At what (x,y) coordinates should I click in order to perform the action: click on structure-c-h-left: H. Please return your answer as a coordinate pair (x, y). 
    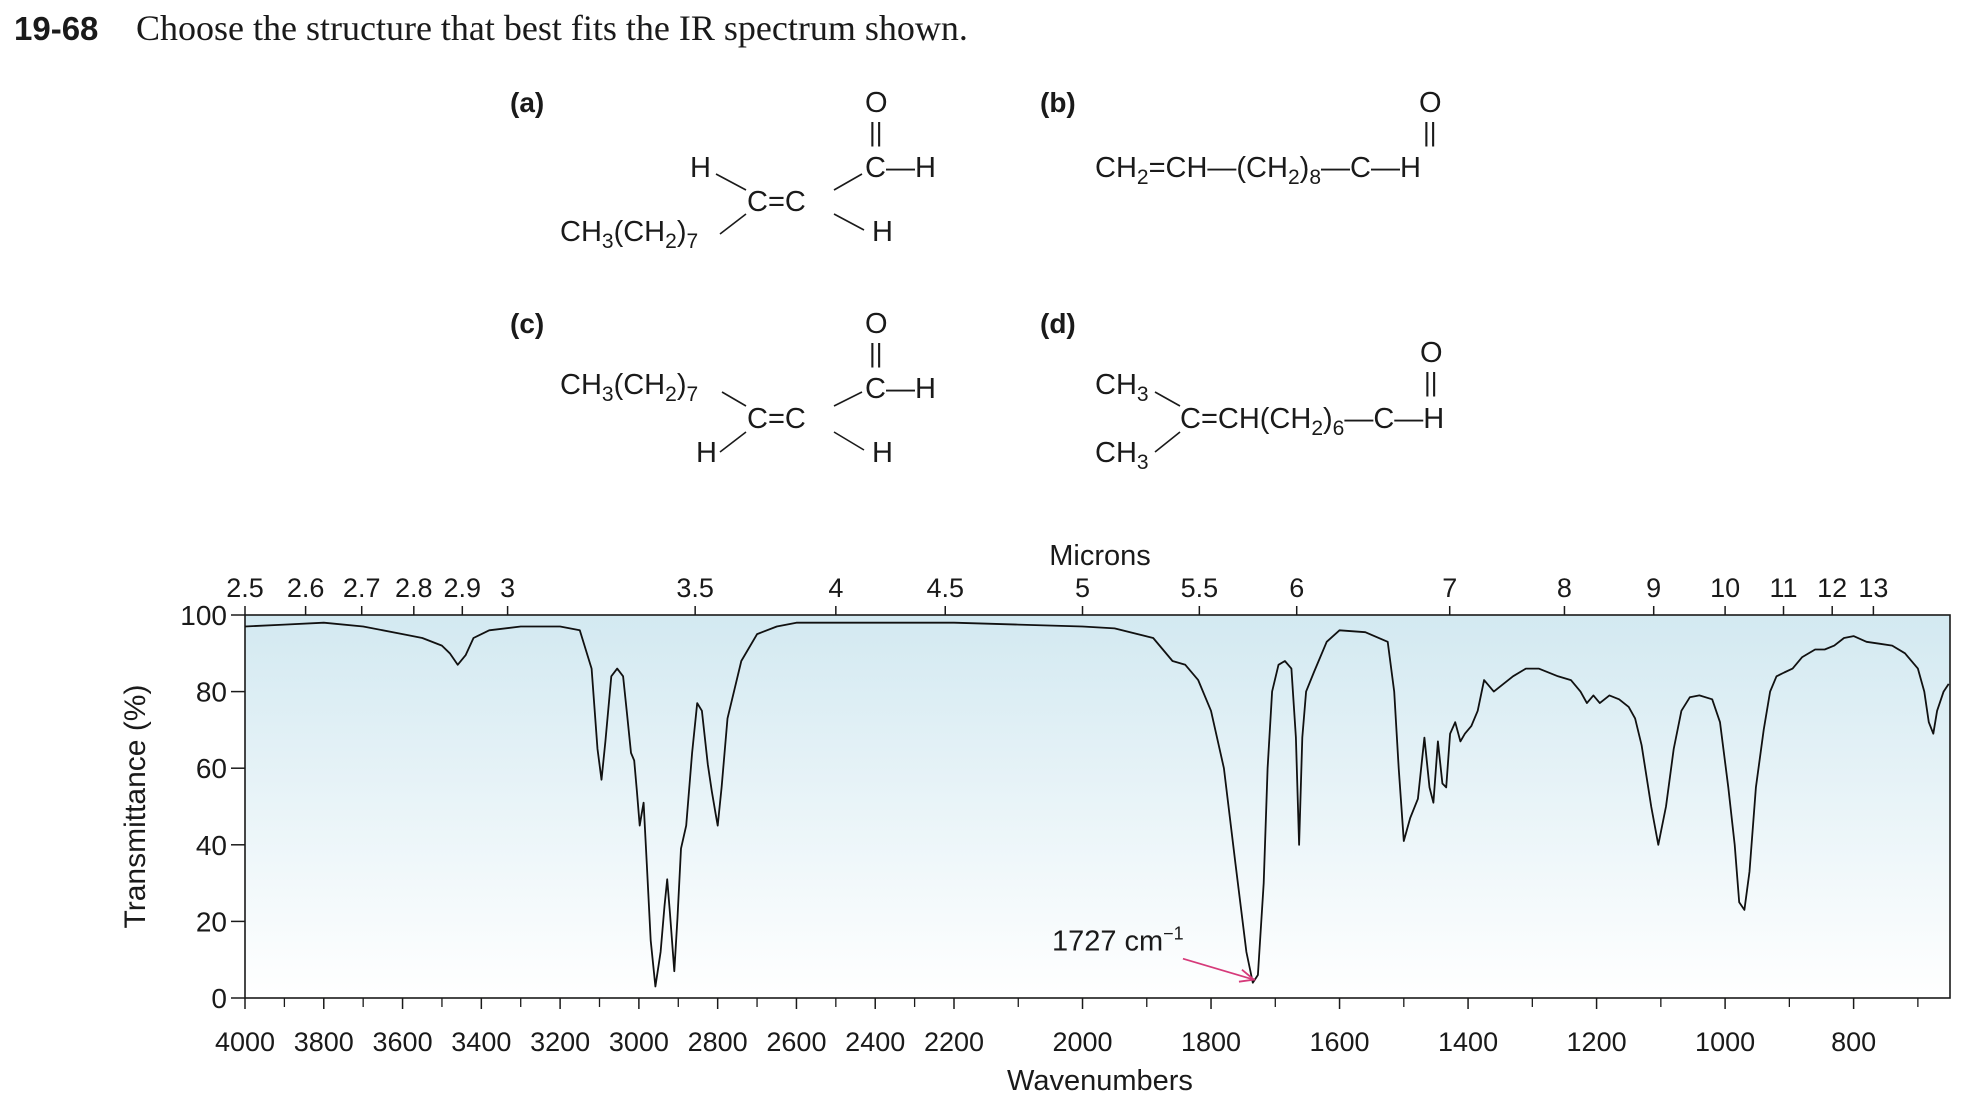
    Looking at the image, I should click on (706, 453).